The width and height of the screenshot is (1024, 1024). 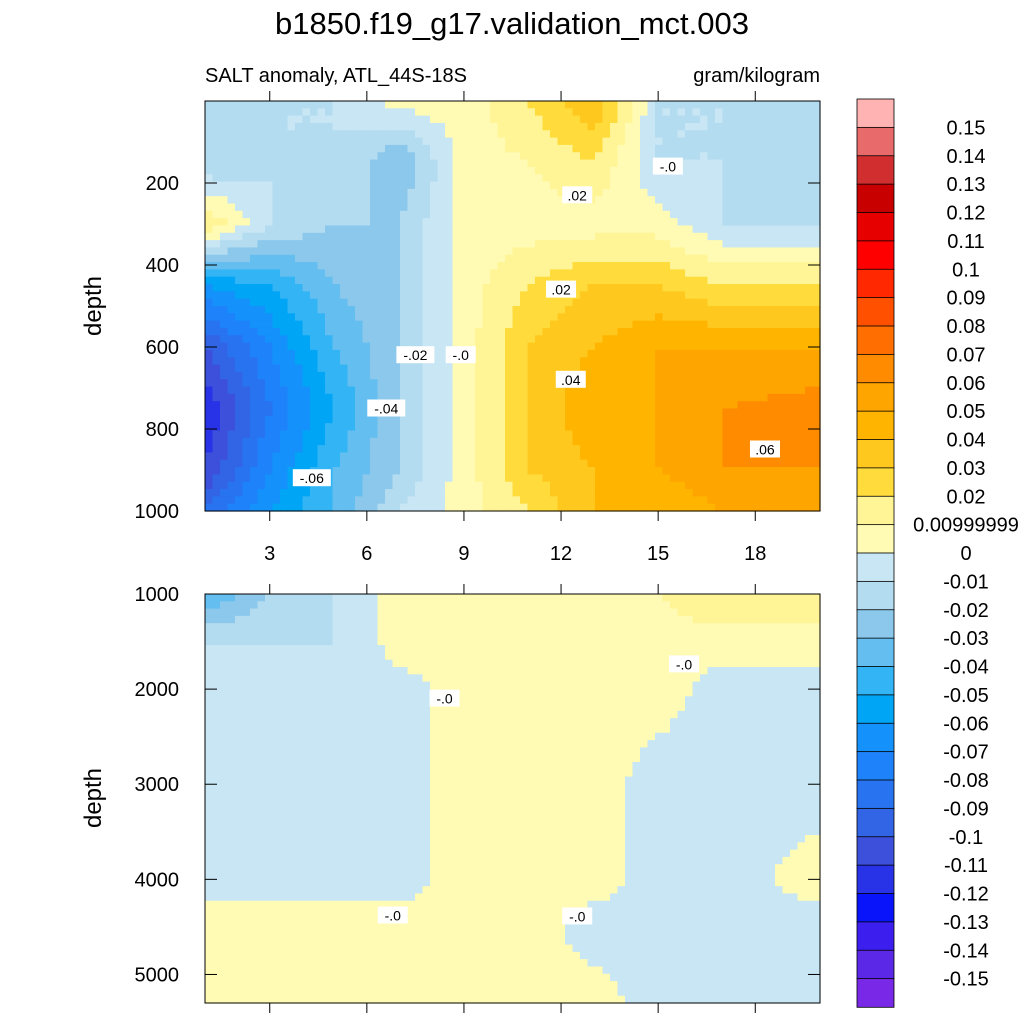 What do you see at coordinates (162, 348) in the screenshot?
I see `y-tick-label: 600` at bounding box center [162, 348].